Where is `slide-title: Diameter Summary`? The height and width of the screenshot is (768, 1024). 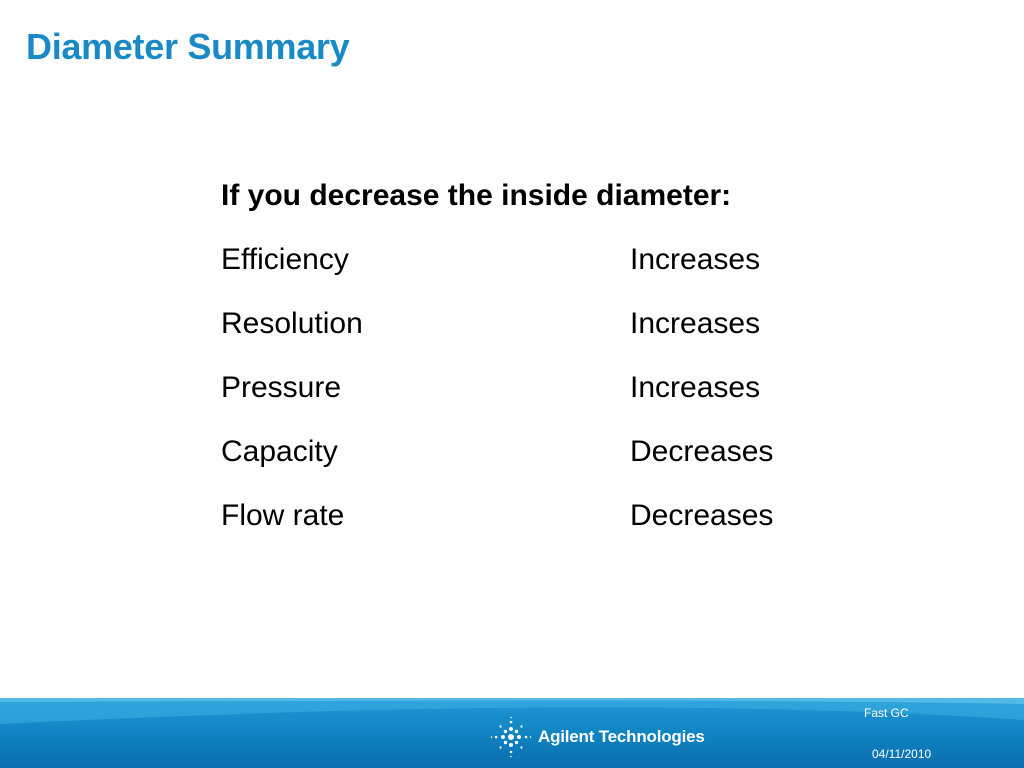 slide-title: Diameter Summary is located at coordinates (188, 46).